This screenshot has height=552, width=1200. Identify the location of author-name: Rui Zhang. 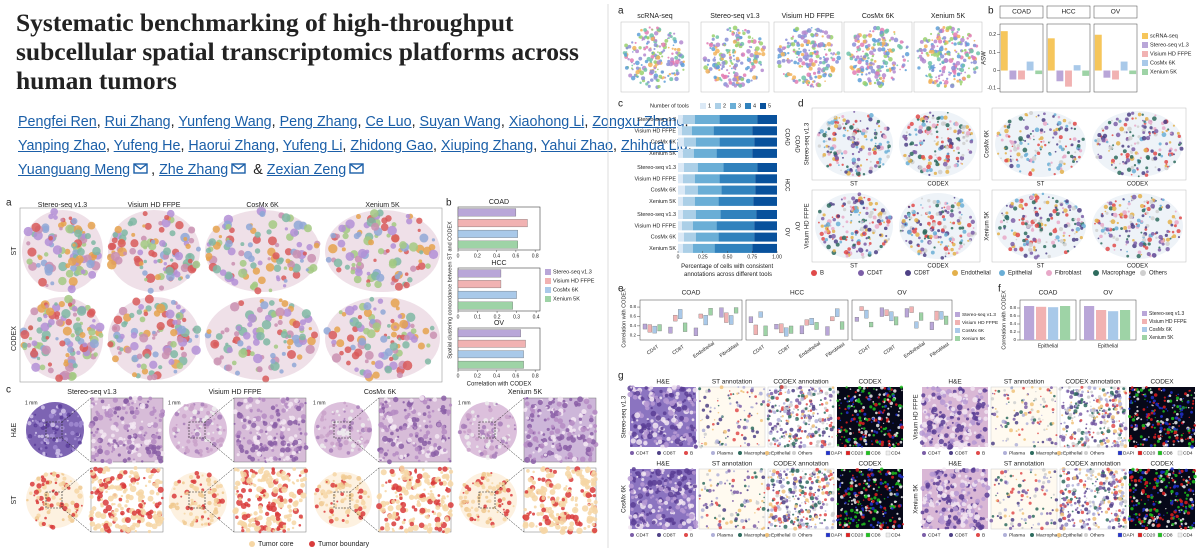
(137, 122).